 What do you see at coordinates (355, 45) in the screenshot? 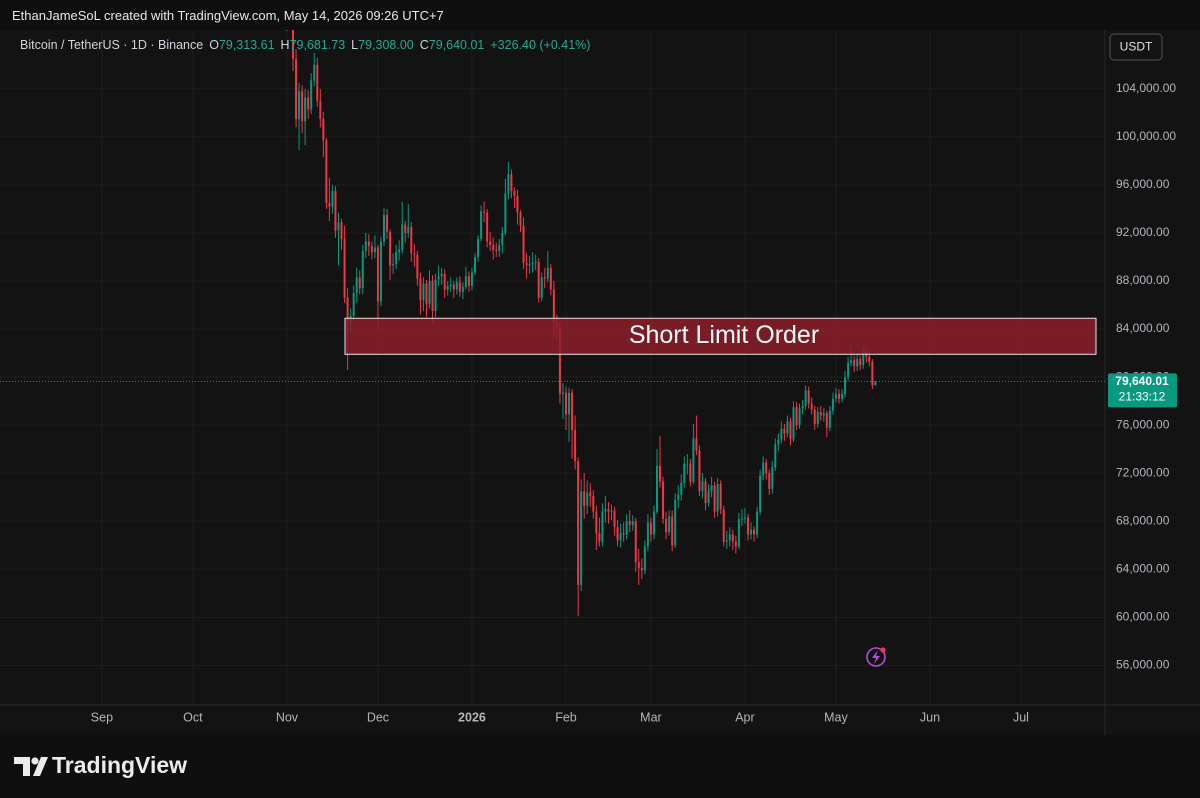
I see `ohlc-key: L` at bounding box center [355, 45].